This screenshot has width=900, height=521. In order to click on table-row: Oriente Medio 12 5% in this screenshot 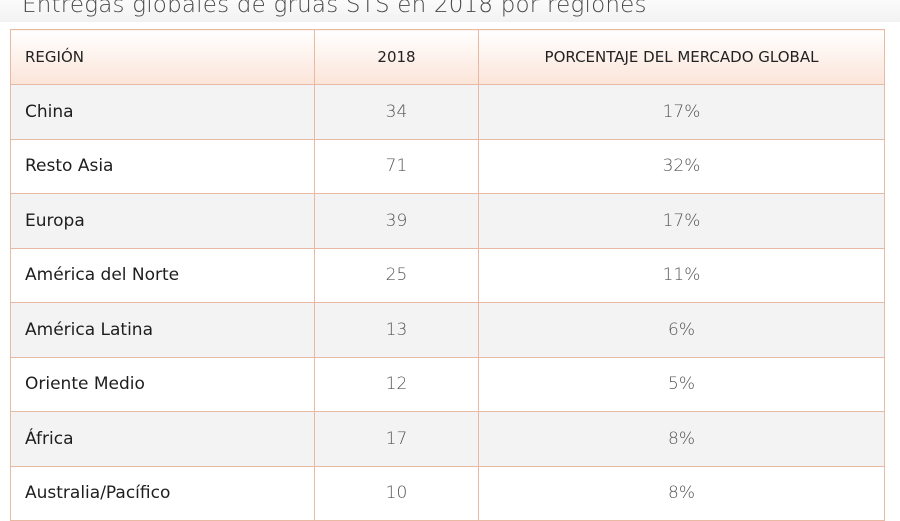, I will do `click(447, 384)`.